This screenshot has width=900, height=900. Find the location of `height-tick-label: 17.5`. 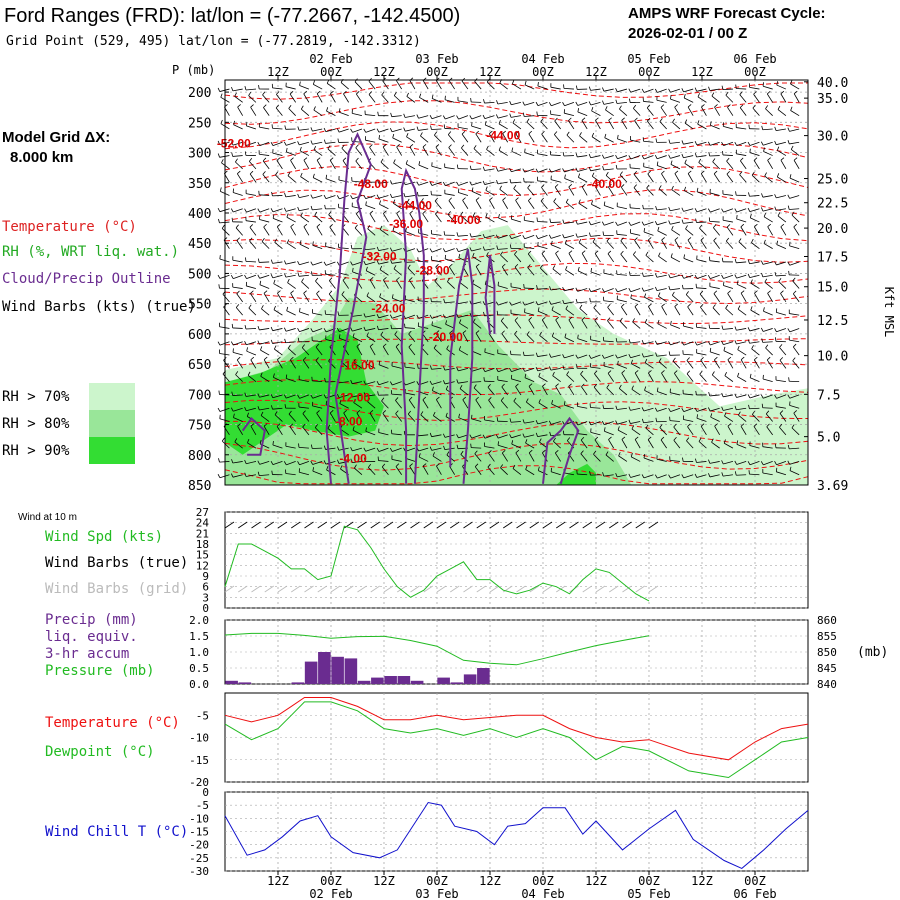

height-tick-label: 17.5 is located at coordinates (832, 258).